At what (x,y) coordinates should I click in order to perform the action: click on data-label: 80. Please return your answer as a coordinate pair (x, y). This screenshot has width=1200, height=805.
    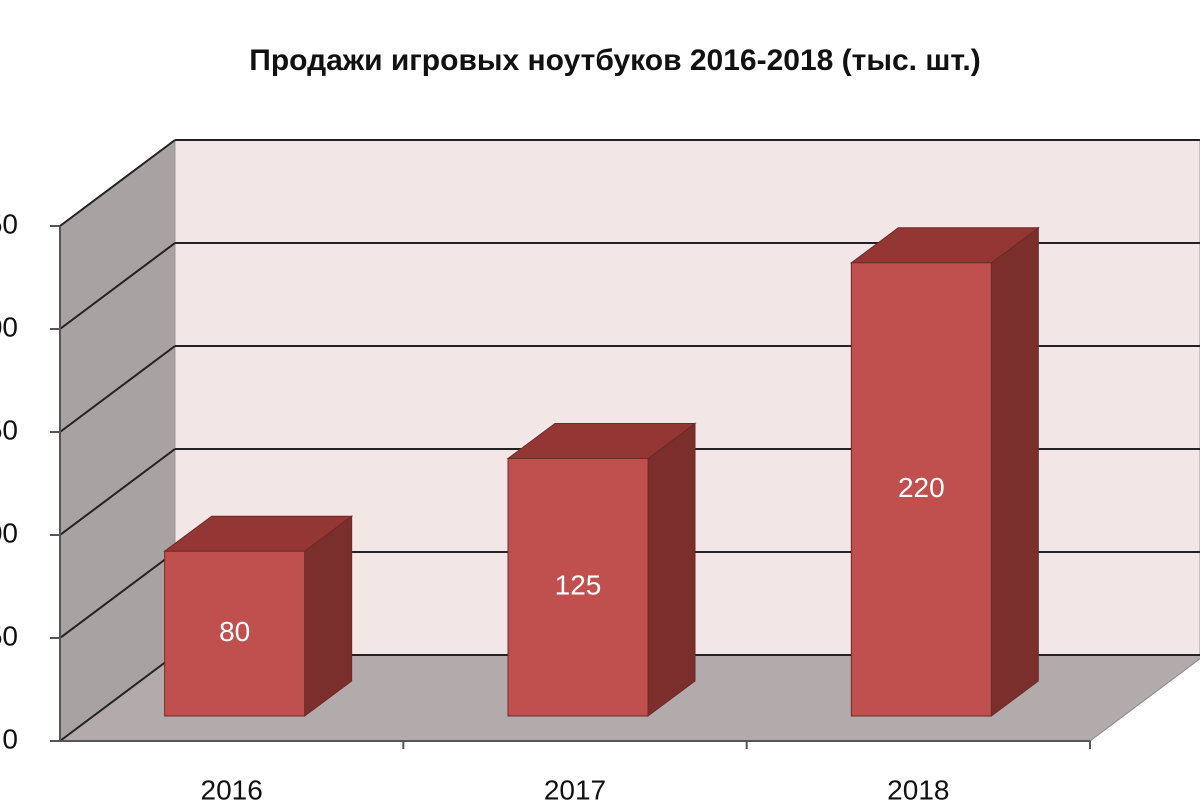
    Looking at the image, I should click on (234, 631).